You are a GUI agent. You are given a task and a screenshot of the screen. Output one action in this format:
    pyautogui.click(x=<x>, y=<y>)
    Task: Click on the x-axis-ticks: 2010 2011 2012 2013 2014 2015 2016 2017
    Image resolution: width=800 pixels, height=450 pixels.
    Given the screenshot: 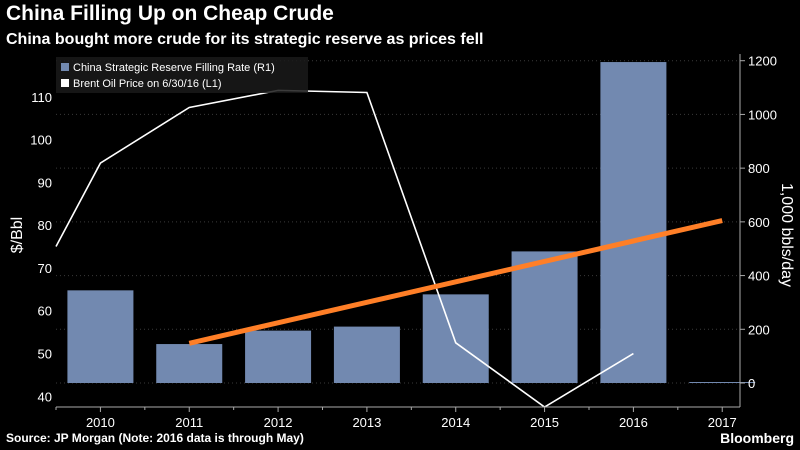 What is the action you would take?
    pyautogui.click(x=396, y=418)
    